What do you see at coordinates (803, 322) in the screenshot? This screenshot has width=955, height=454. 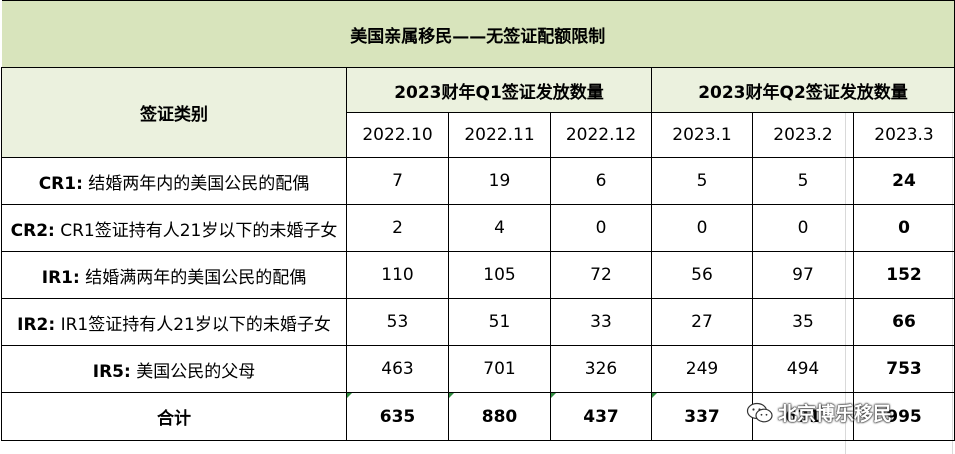 I see `value-cell: 35` at bounding box center [803, 322].